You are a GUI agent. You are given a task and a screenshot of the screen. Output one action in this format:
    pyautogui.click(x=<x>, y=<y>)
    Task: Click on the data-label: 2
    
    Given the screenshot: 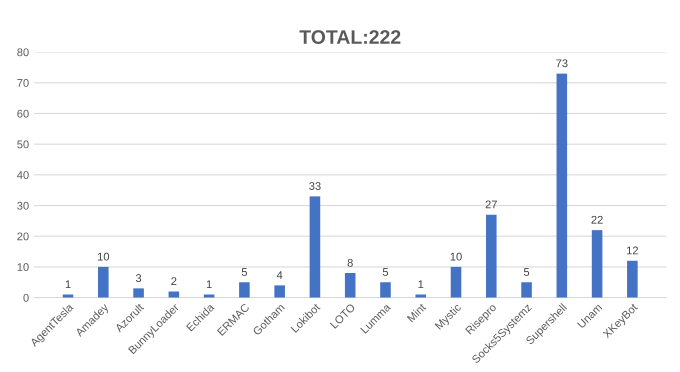 What is the action you would take?
    pyautogui.click(x=173, y=281)
    